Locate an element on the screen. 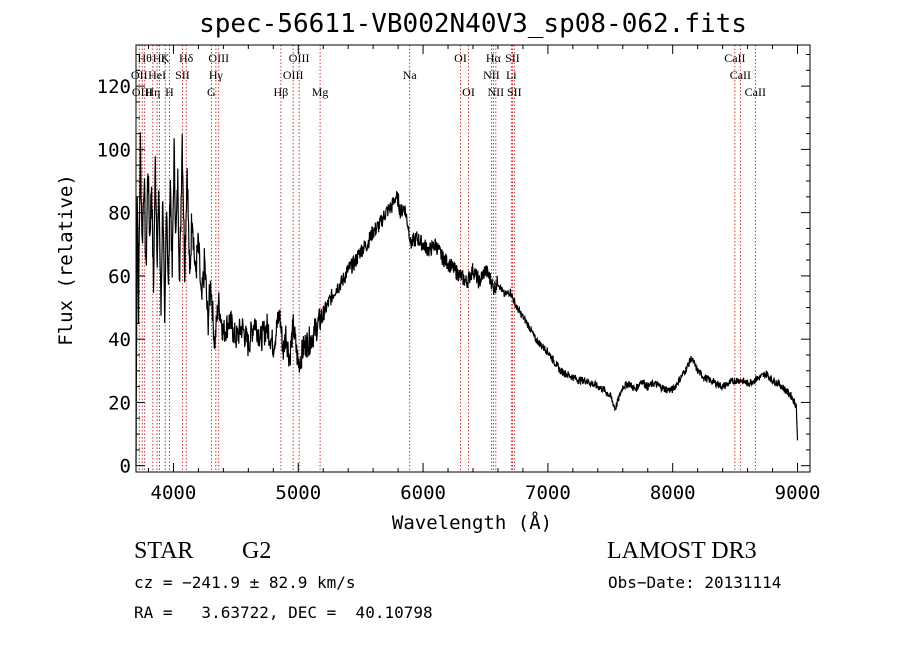  x-tick-label: 5000 is located at coordinates (298, 493).